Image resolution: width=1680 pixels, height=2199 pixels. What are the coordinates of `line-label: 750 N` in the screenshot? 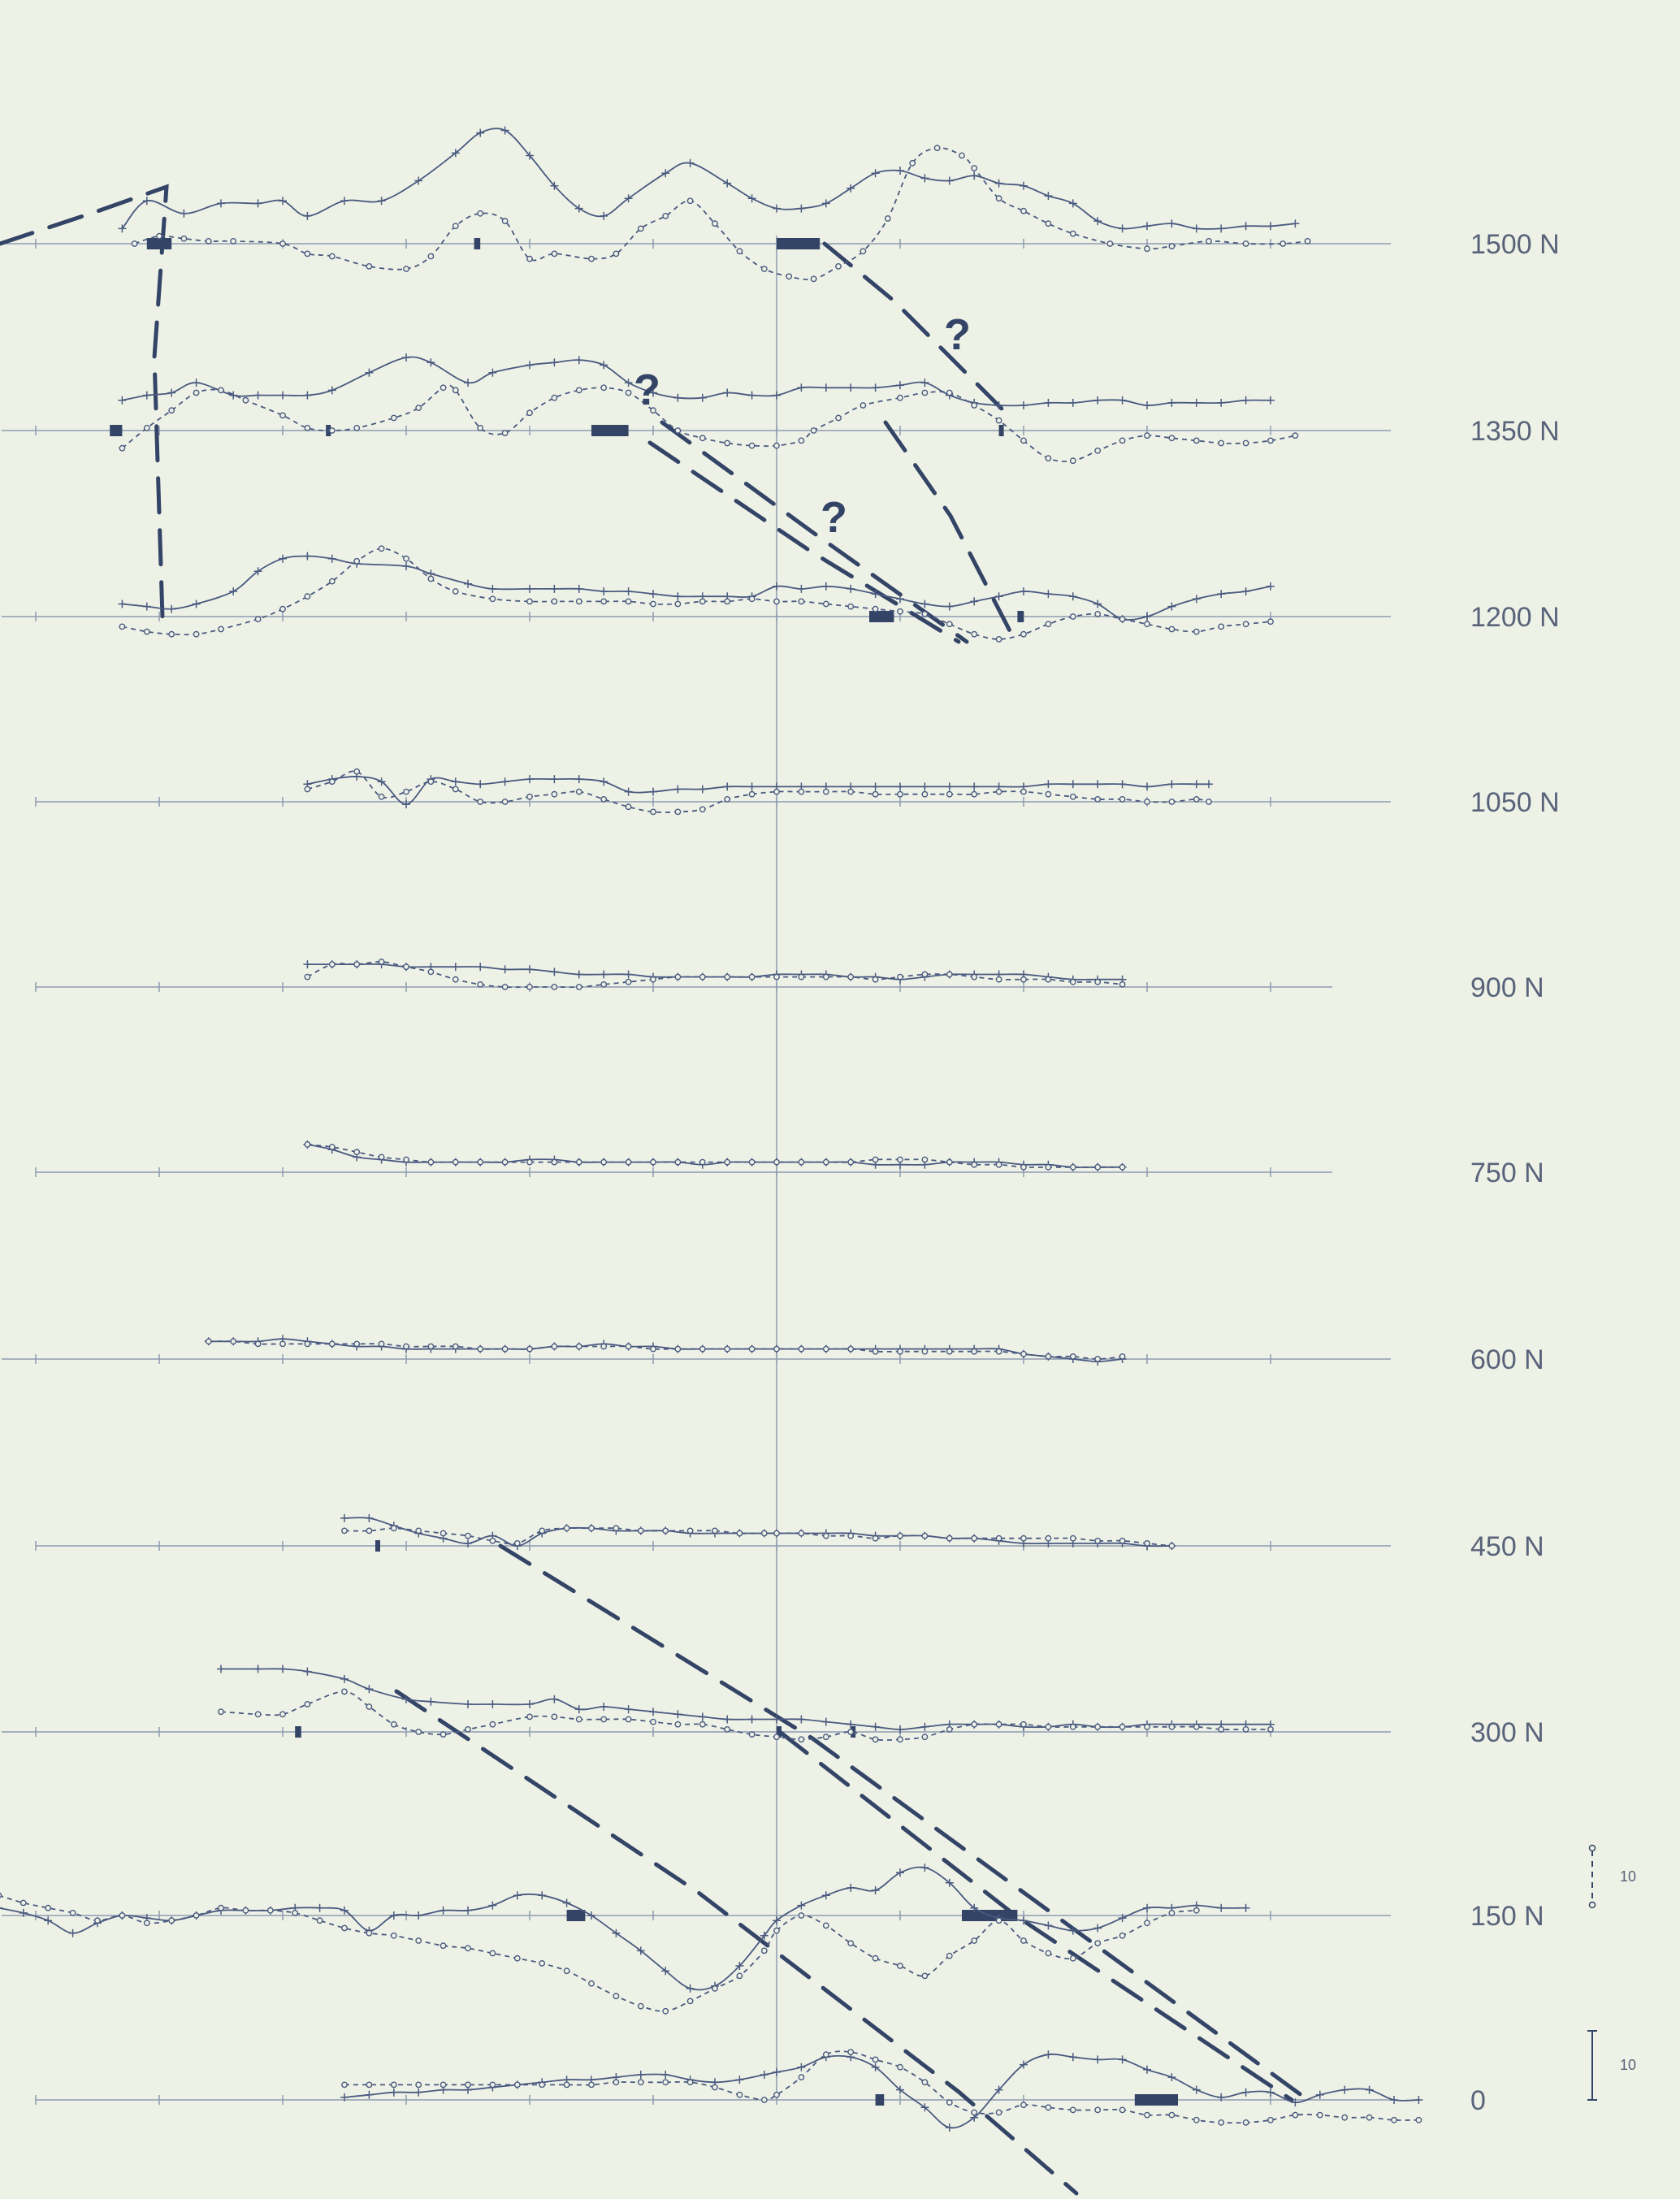 It's located at (1507, 1173).